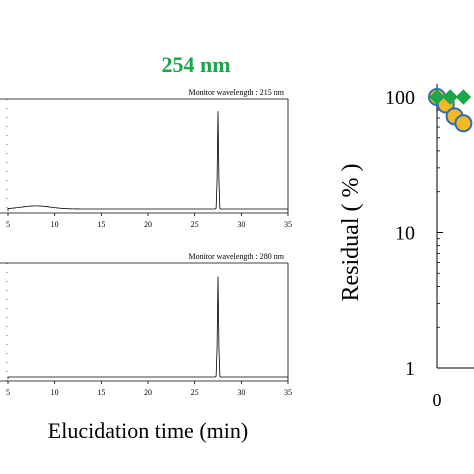 This screenshot has height=474, width=474. Describe the element at coordinates (463, 123) in the screenshot. I see `data-point-circle` at that location.